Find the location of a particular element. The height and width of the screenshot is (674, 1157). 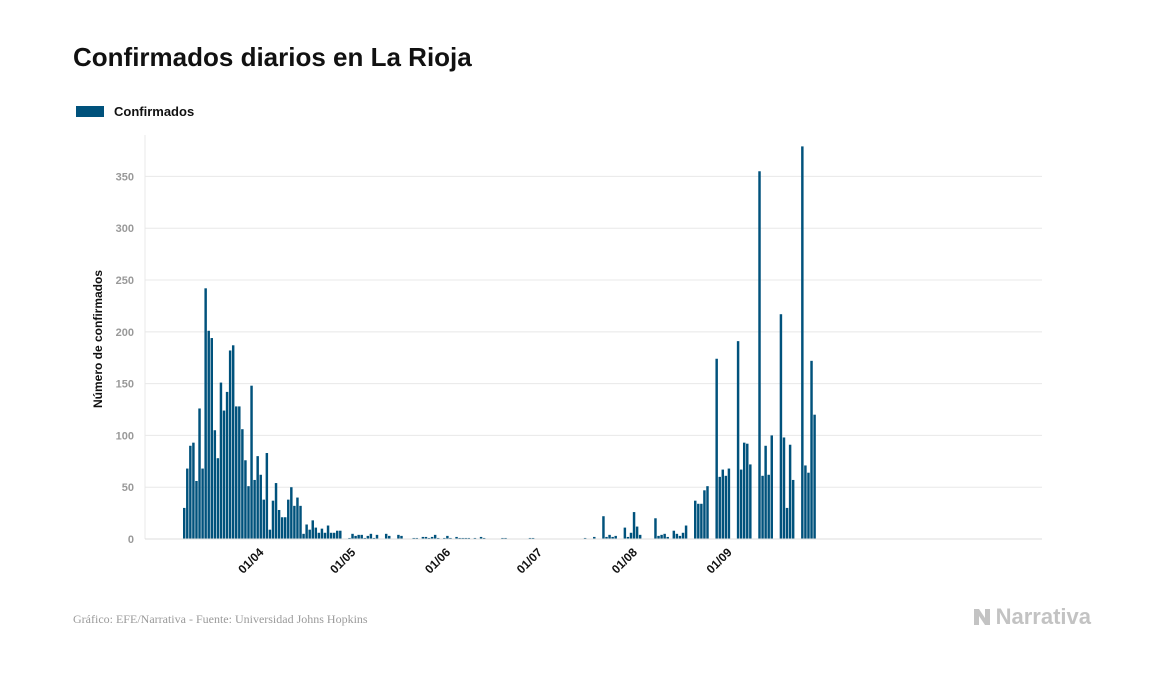

legend-swatch is located at coordinates (90, 111).